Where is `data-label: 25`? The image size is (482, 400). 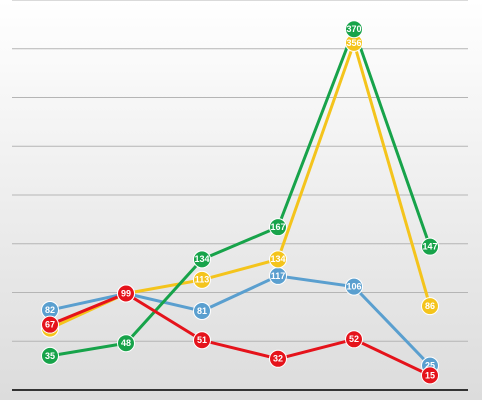
data-label: 25 is located at coordinates (430, 366).